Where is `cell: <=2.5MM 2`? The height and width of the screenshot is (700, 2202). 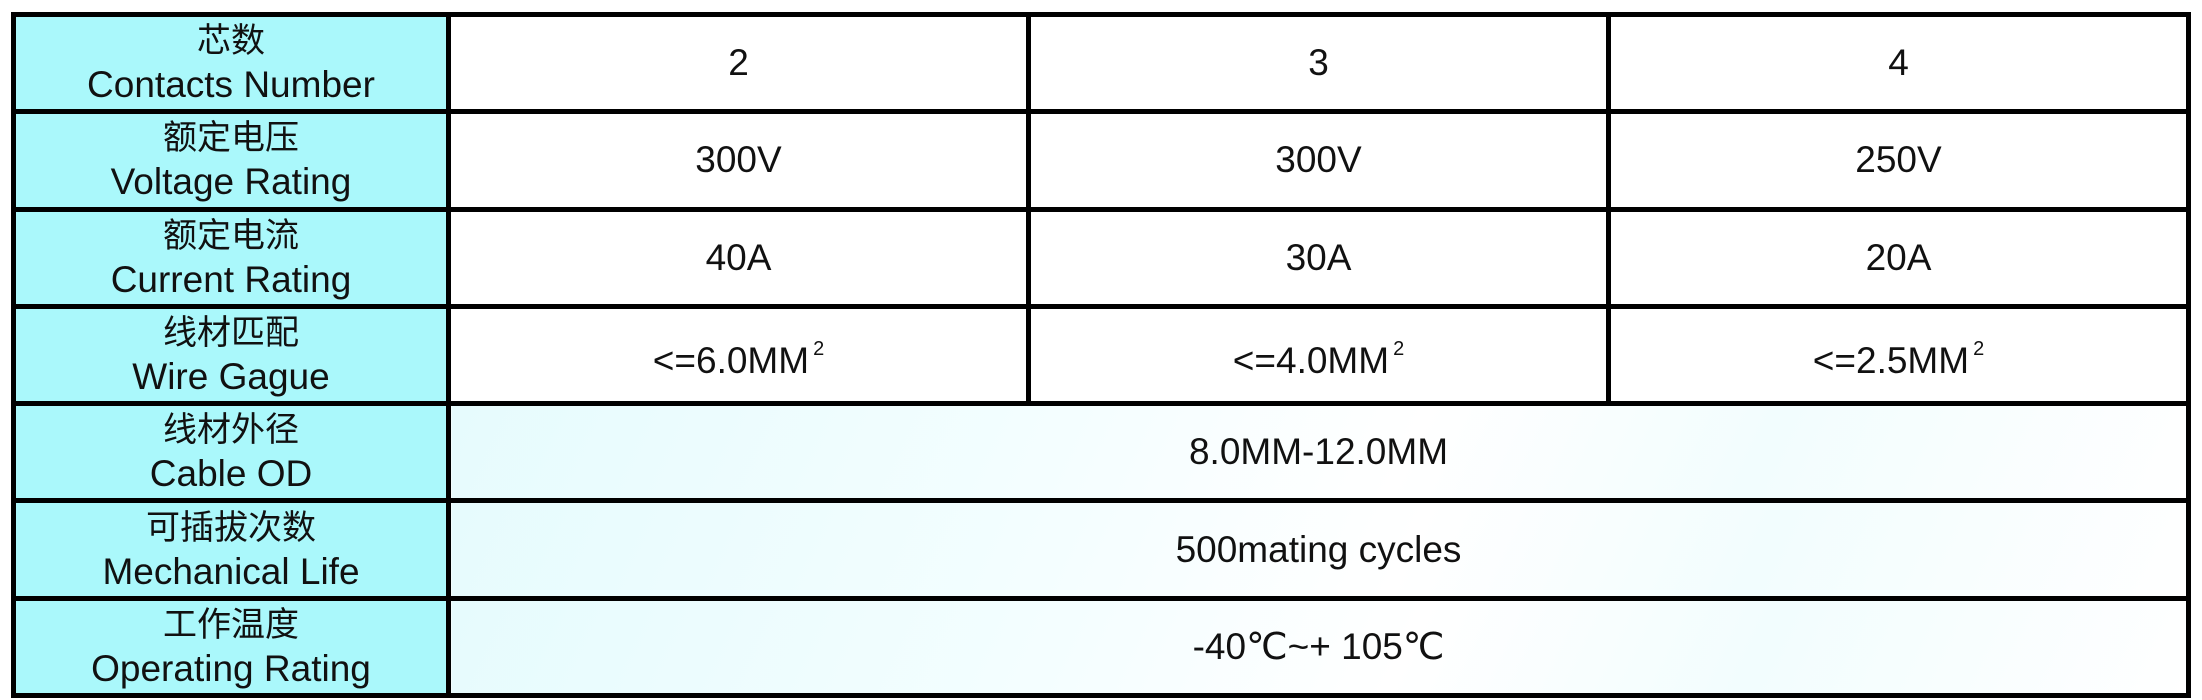
cell: <=2.5MM 2 is located at coordinates (1898, 355).